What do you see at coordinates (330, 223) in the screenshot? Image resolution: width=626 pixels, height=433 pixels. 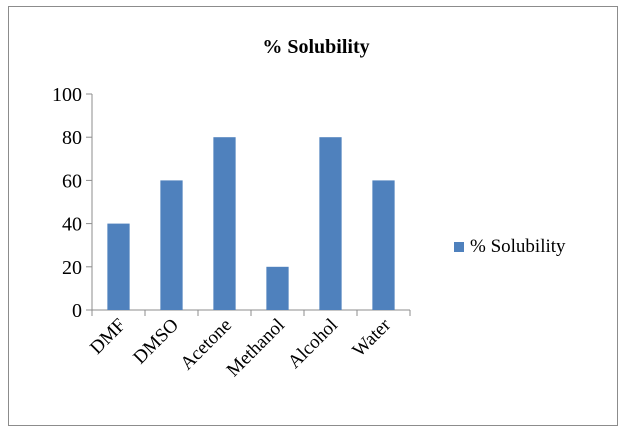 I see `bar-alcohol` at bounding box center [330, 223].